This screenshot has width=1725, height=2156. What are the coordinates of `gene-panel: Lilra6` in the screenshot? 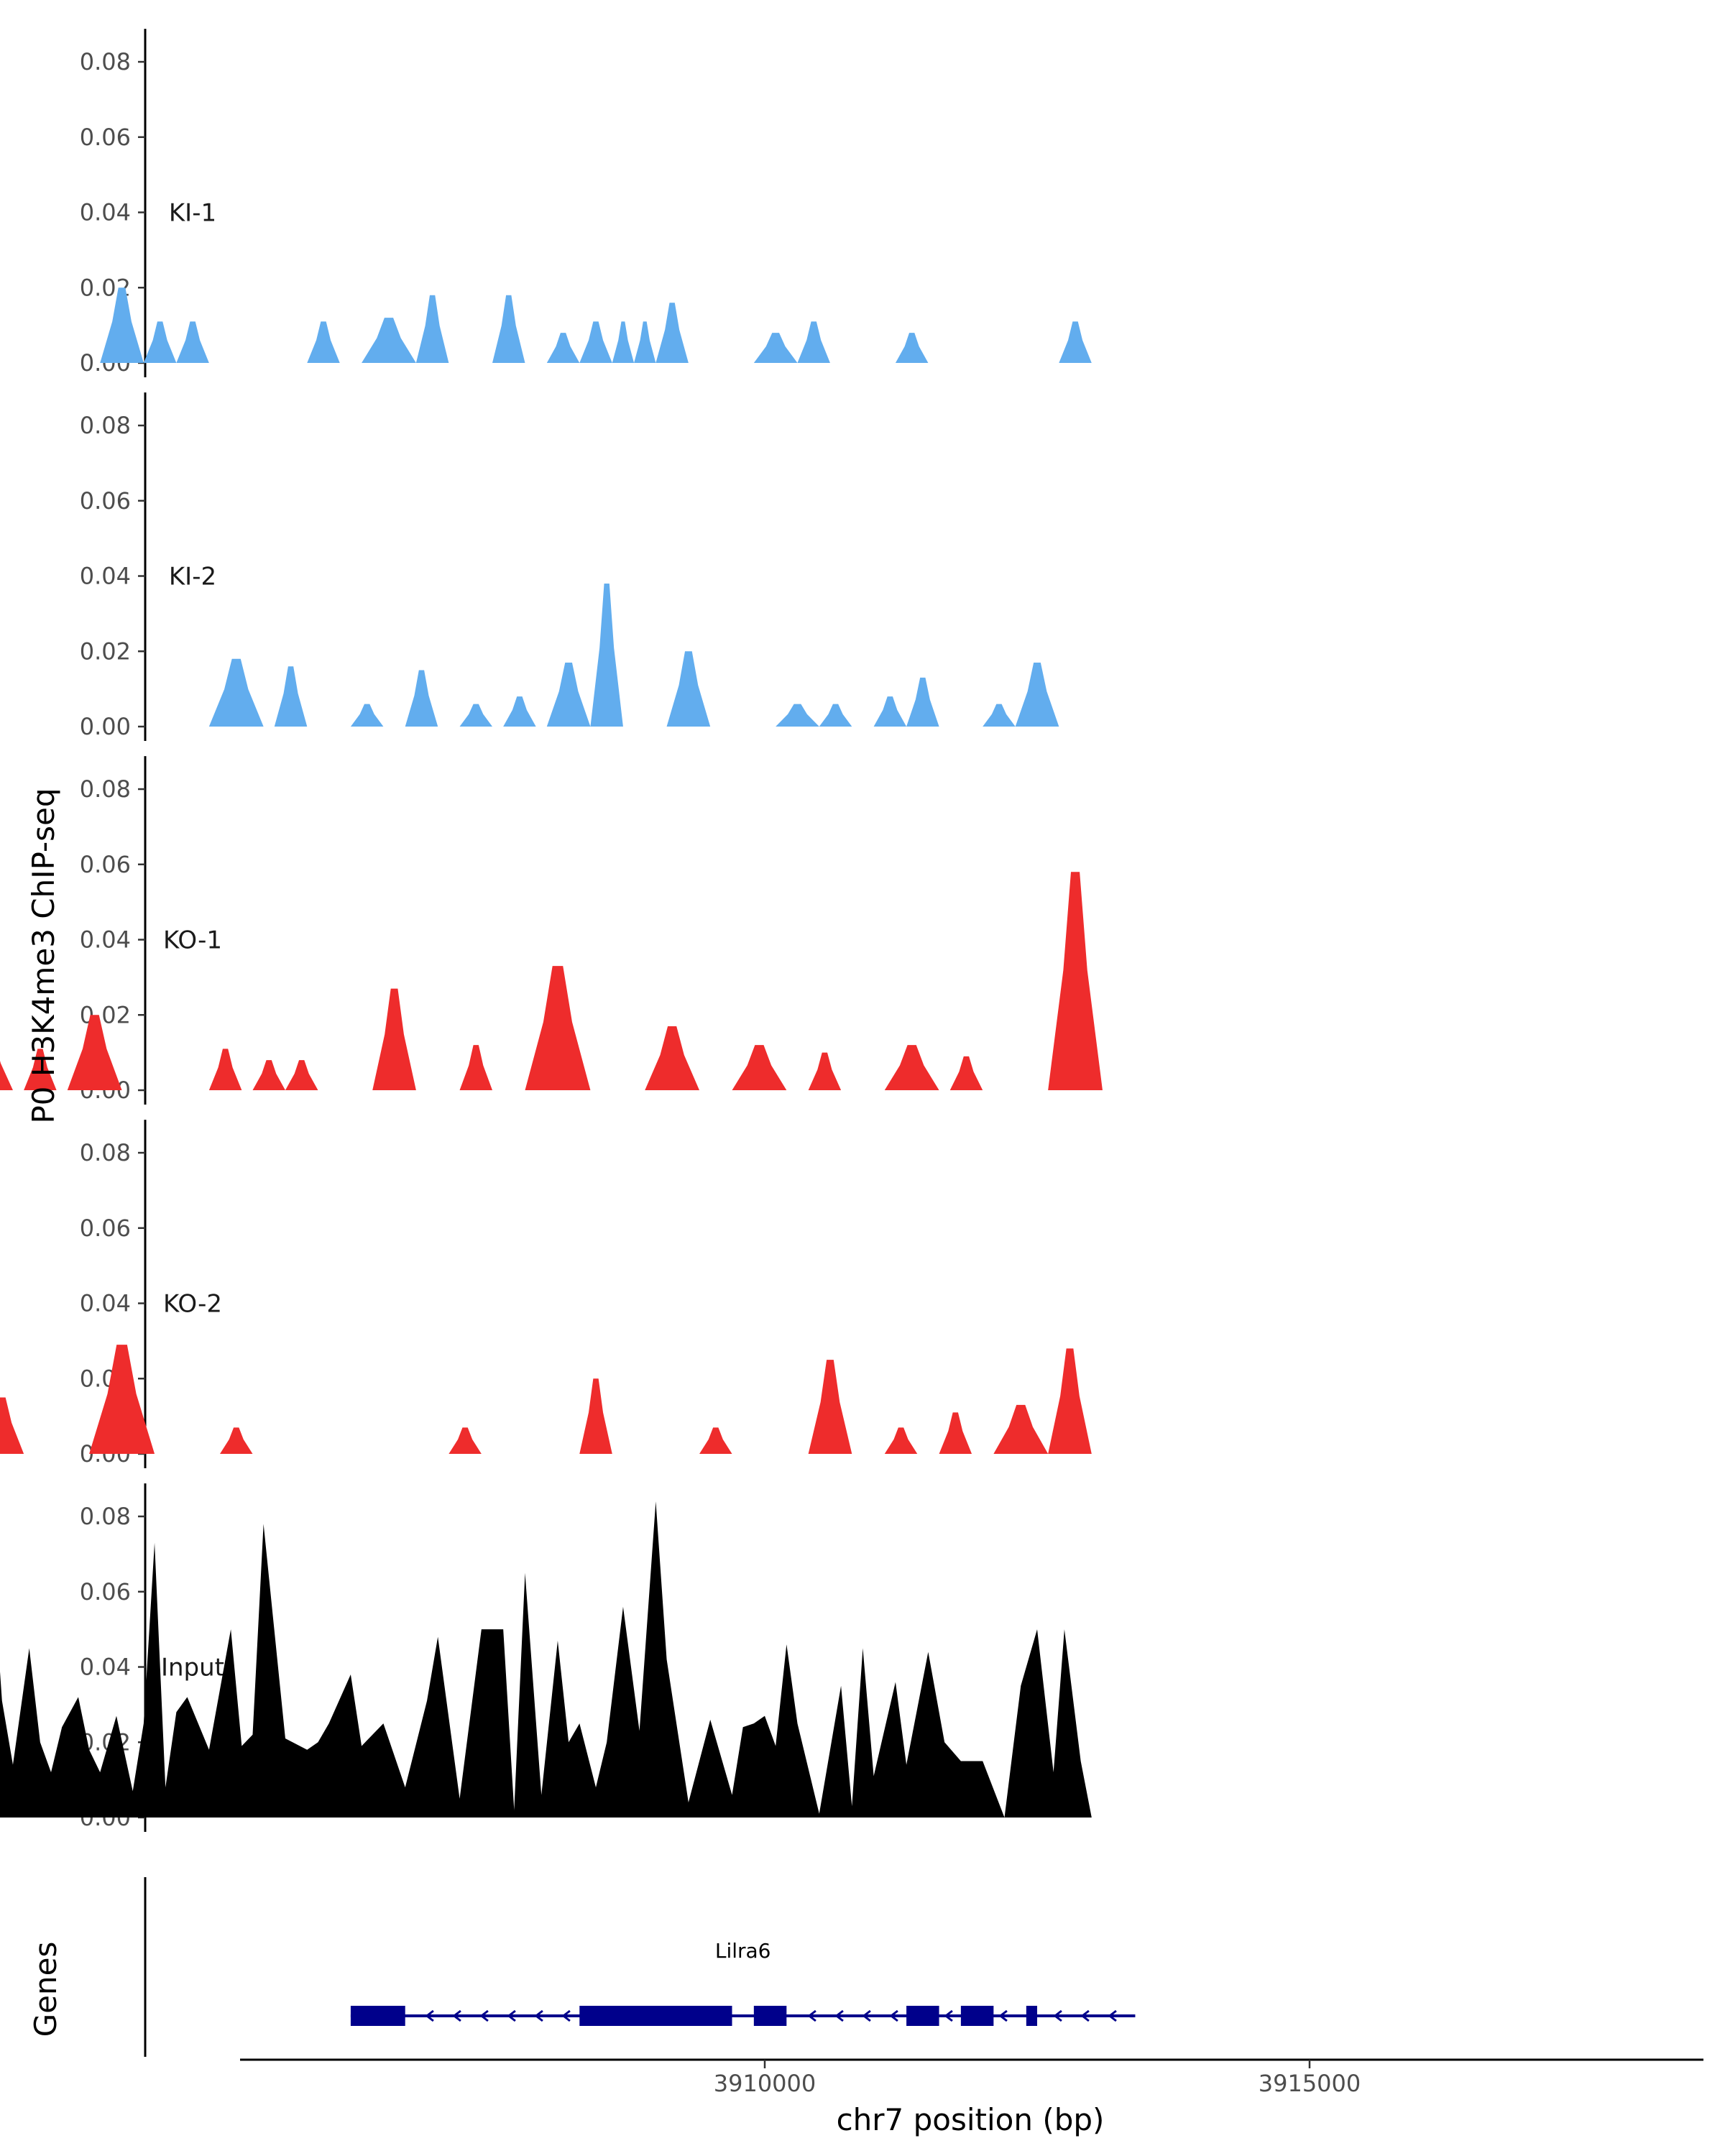 It's located at (640, 1967).